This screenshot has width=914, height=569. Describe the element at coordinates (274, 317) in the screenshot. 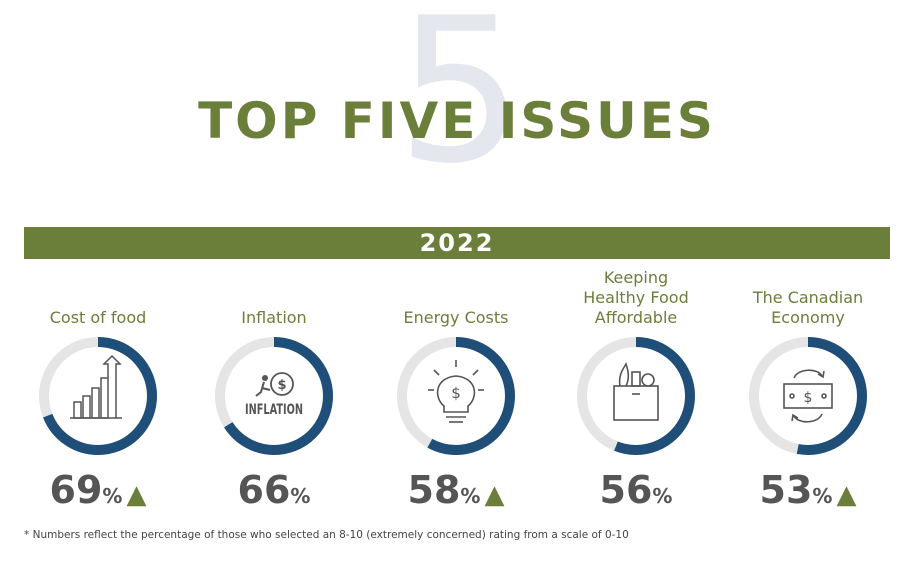

I see `issue-label: Inflation` at that location.